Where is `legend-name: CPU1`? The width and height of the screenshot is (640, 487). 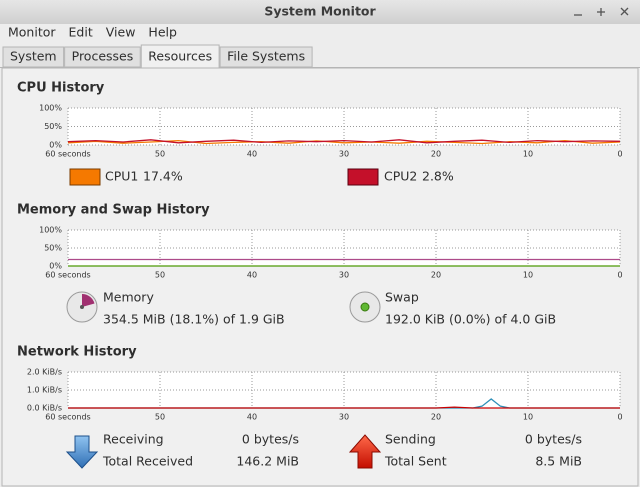 legend-name: CPU1 is located at coordinates (121, 176).